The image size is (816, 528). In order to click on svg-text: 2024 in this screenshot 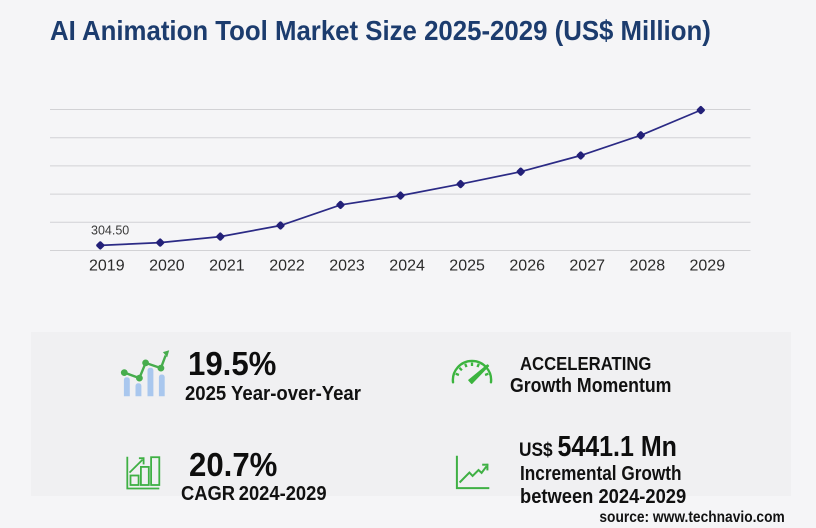, I will do `click(407, 266)`.